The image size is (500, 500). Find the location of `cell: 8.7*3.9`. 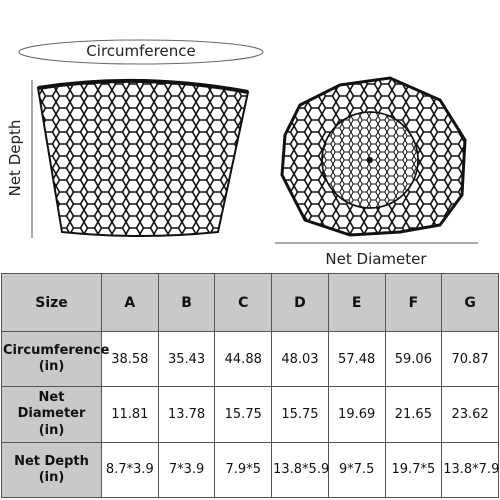

cell: 8.7*3.9 is located at coordinates (130, 470).